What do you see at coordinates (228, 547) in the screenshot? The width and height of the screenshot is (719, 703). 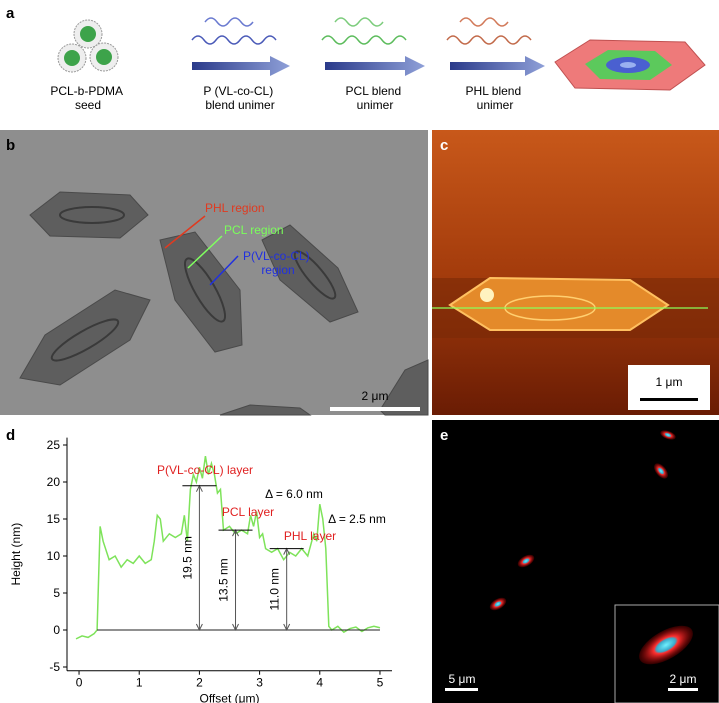 I see `line-series` at bounding box center [228, 547].